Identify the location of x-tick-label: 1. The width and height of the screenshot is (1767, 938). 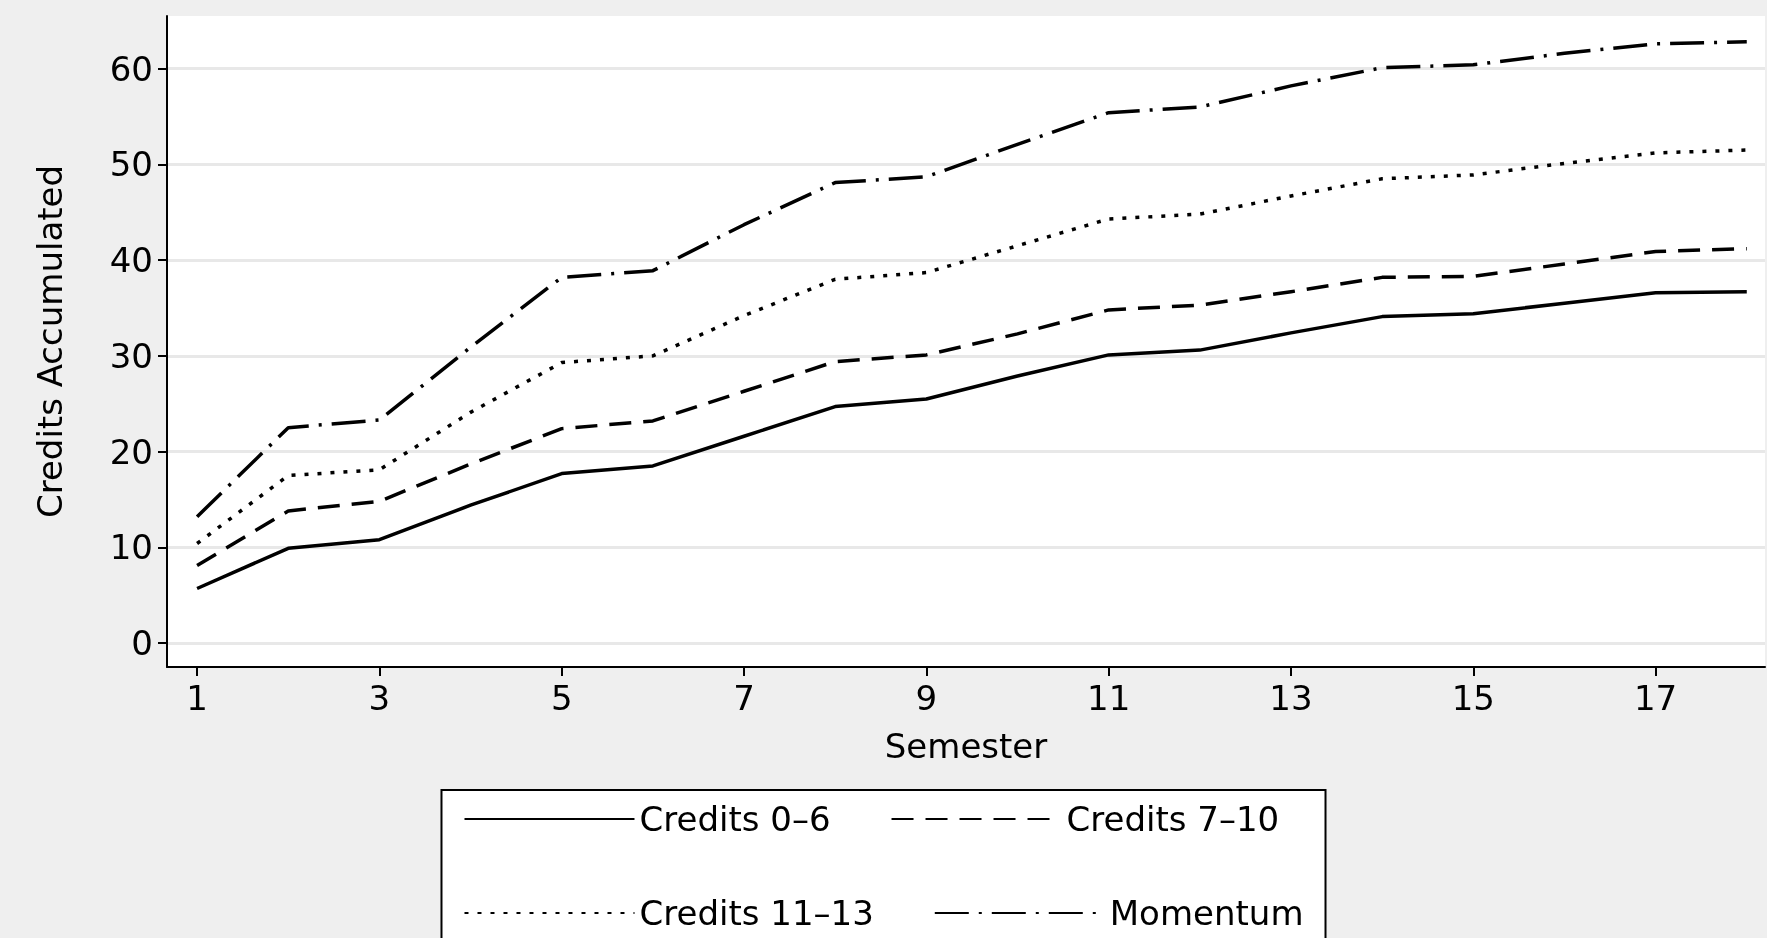
(197, 698).